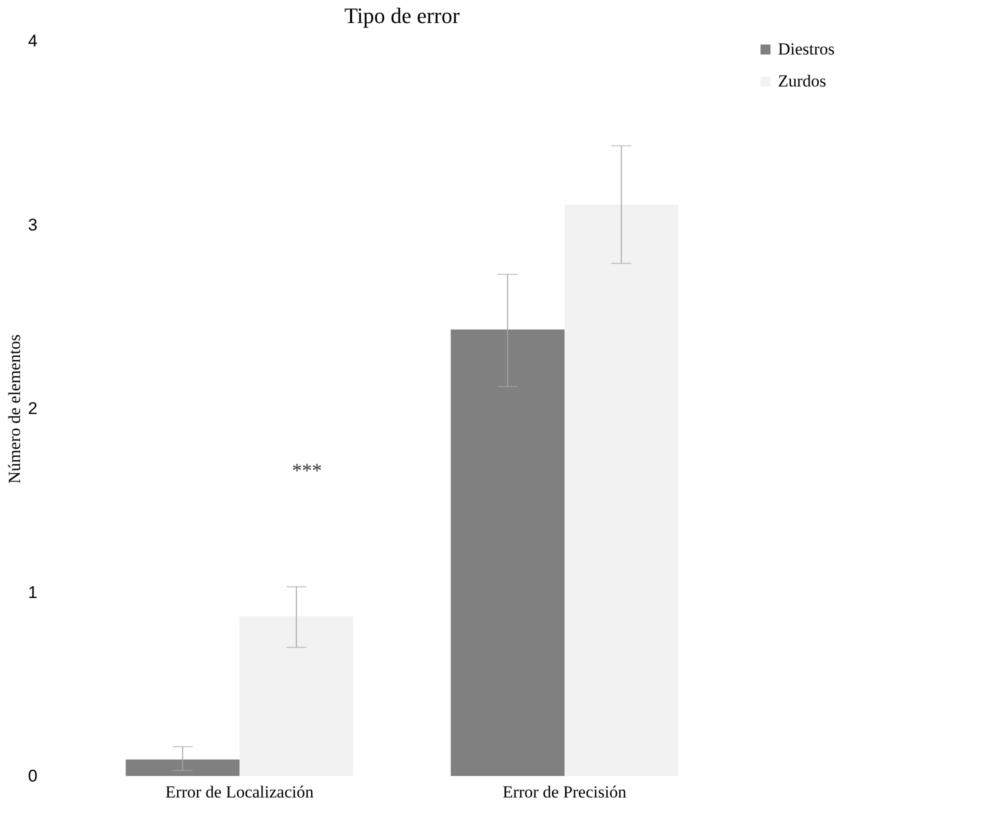 Image resolution: width=998 pixels, height=840 pixels. I want to click on legend-label: Zurdos, so click(802, 81).